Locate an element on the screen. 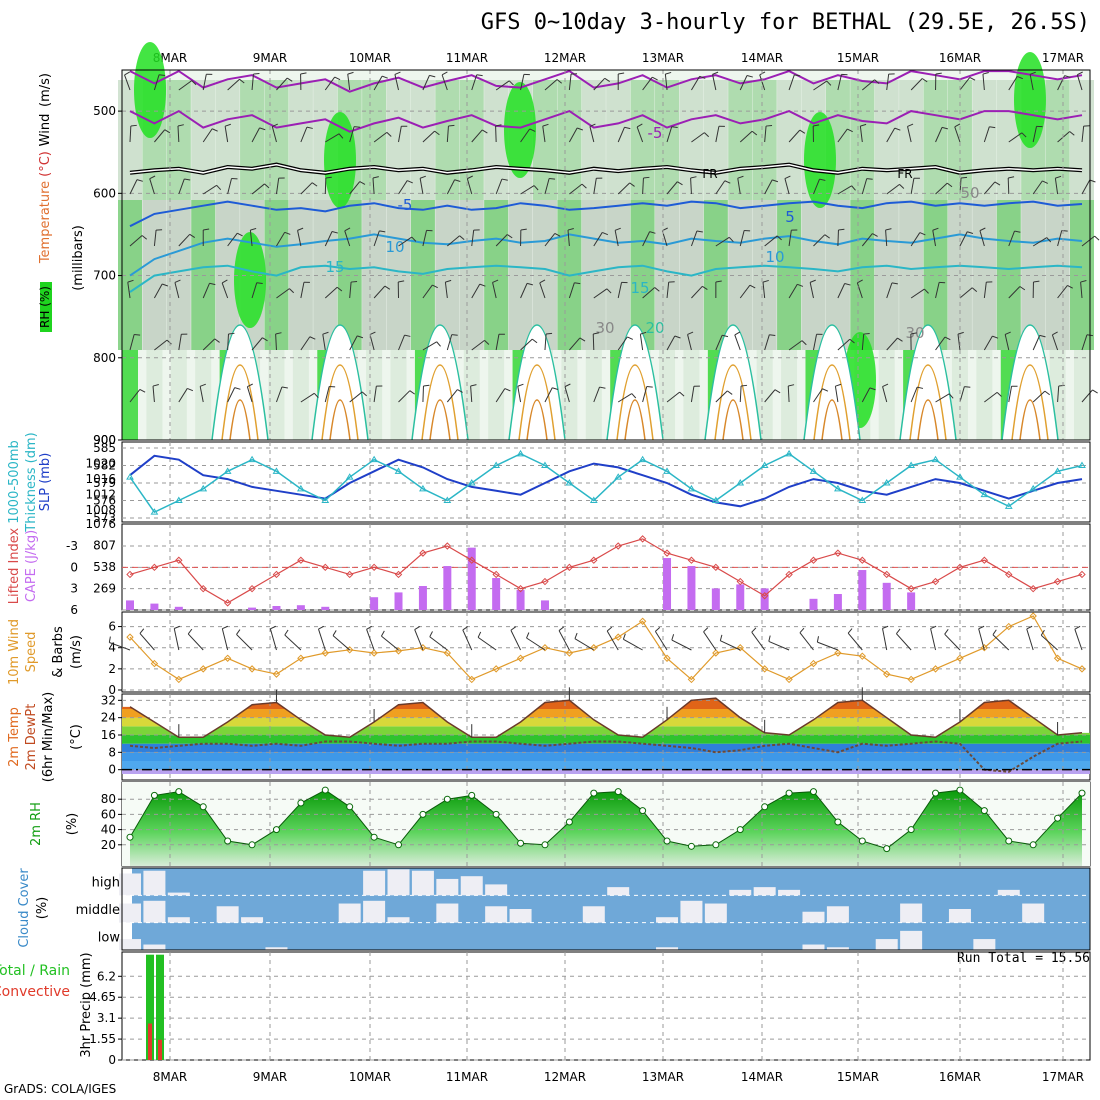  thickness-point is located at coordinates (1057, 470).